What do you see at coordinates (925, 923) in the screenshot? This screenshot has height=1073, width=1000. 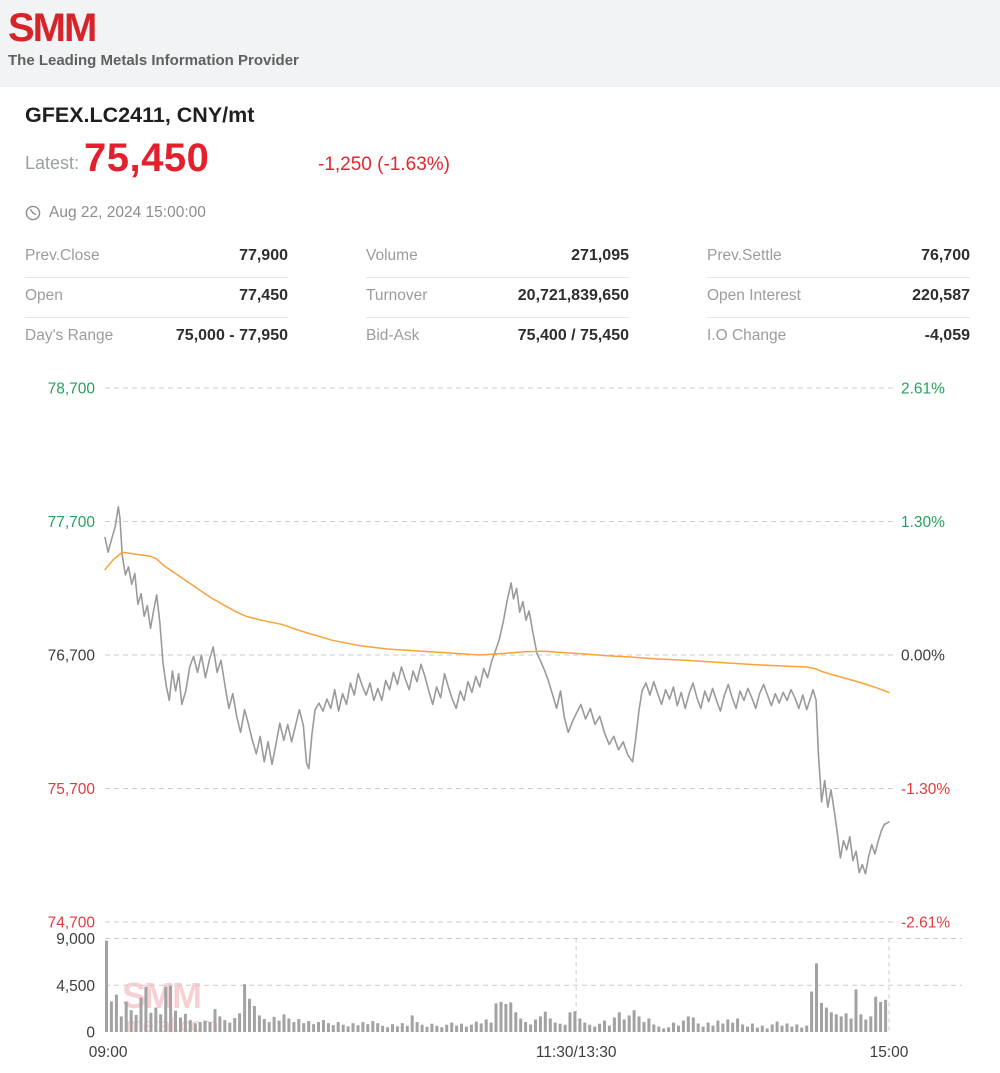 I see `y-axis-right-label: -2.61%` at bounding box center [925, 923].